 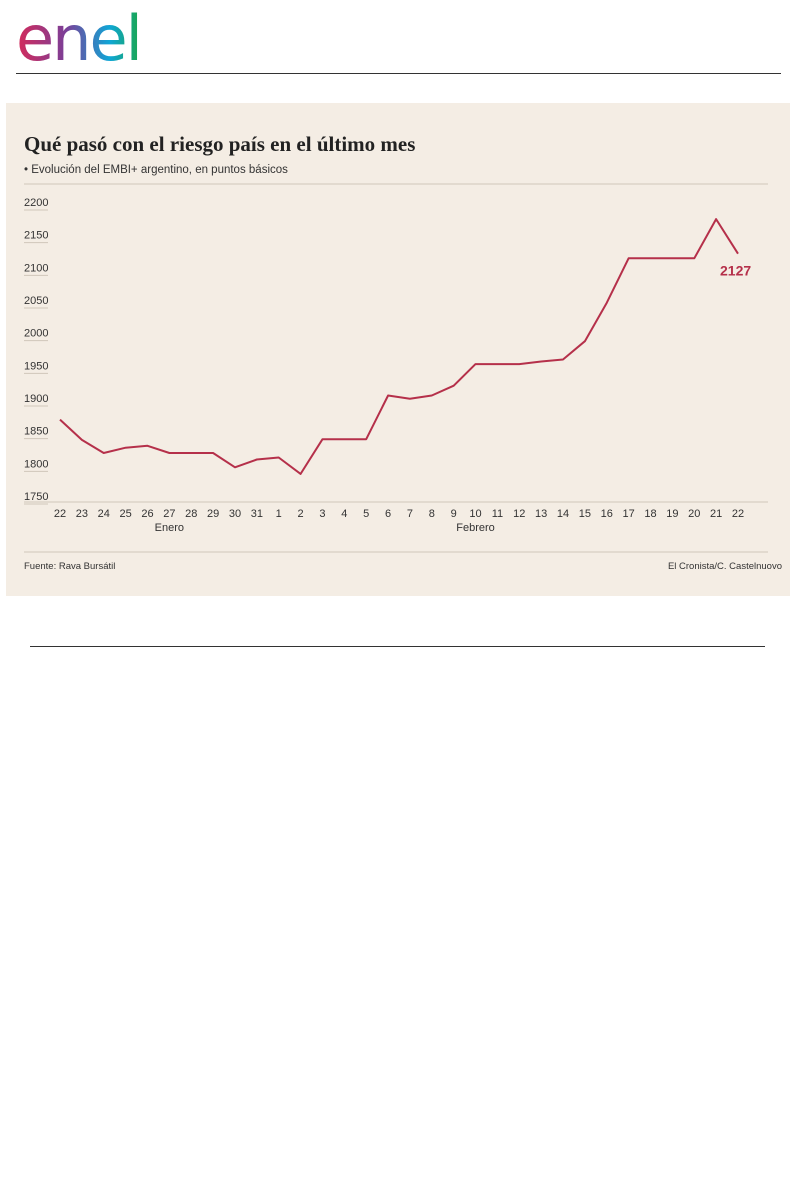 What do you see at coordinates (169, 514) in the screenshot?
I see `x-tick-label: 27` at bounding box center [169, 514].